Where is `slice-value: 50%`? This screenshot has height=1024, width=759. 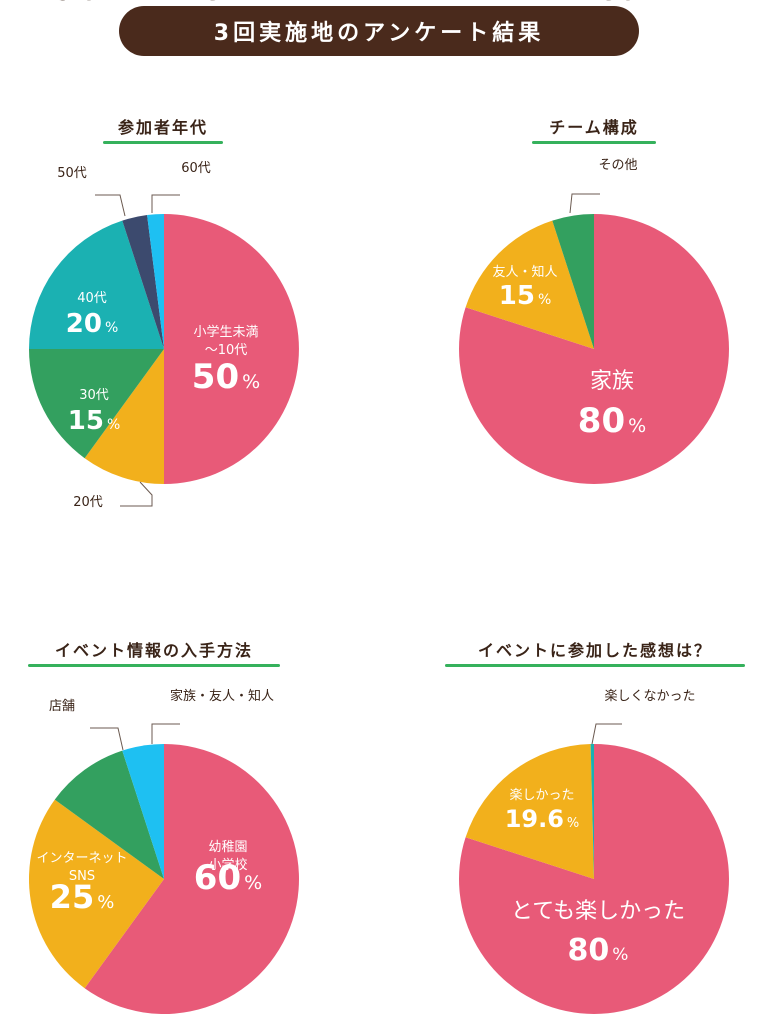
slice-value: 50% is located at coordinates (226, 377).